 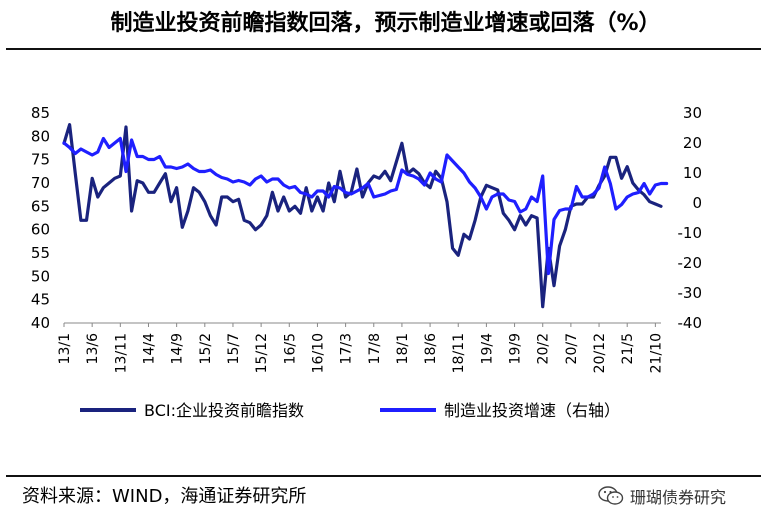 I want to click on y-left-tick-label: 80, so click(x=40, y=136).